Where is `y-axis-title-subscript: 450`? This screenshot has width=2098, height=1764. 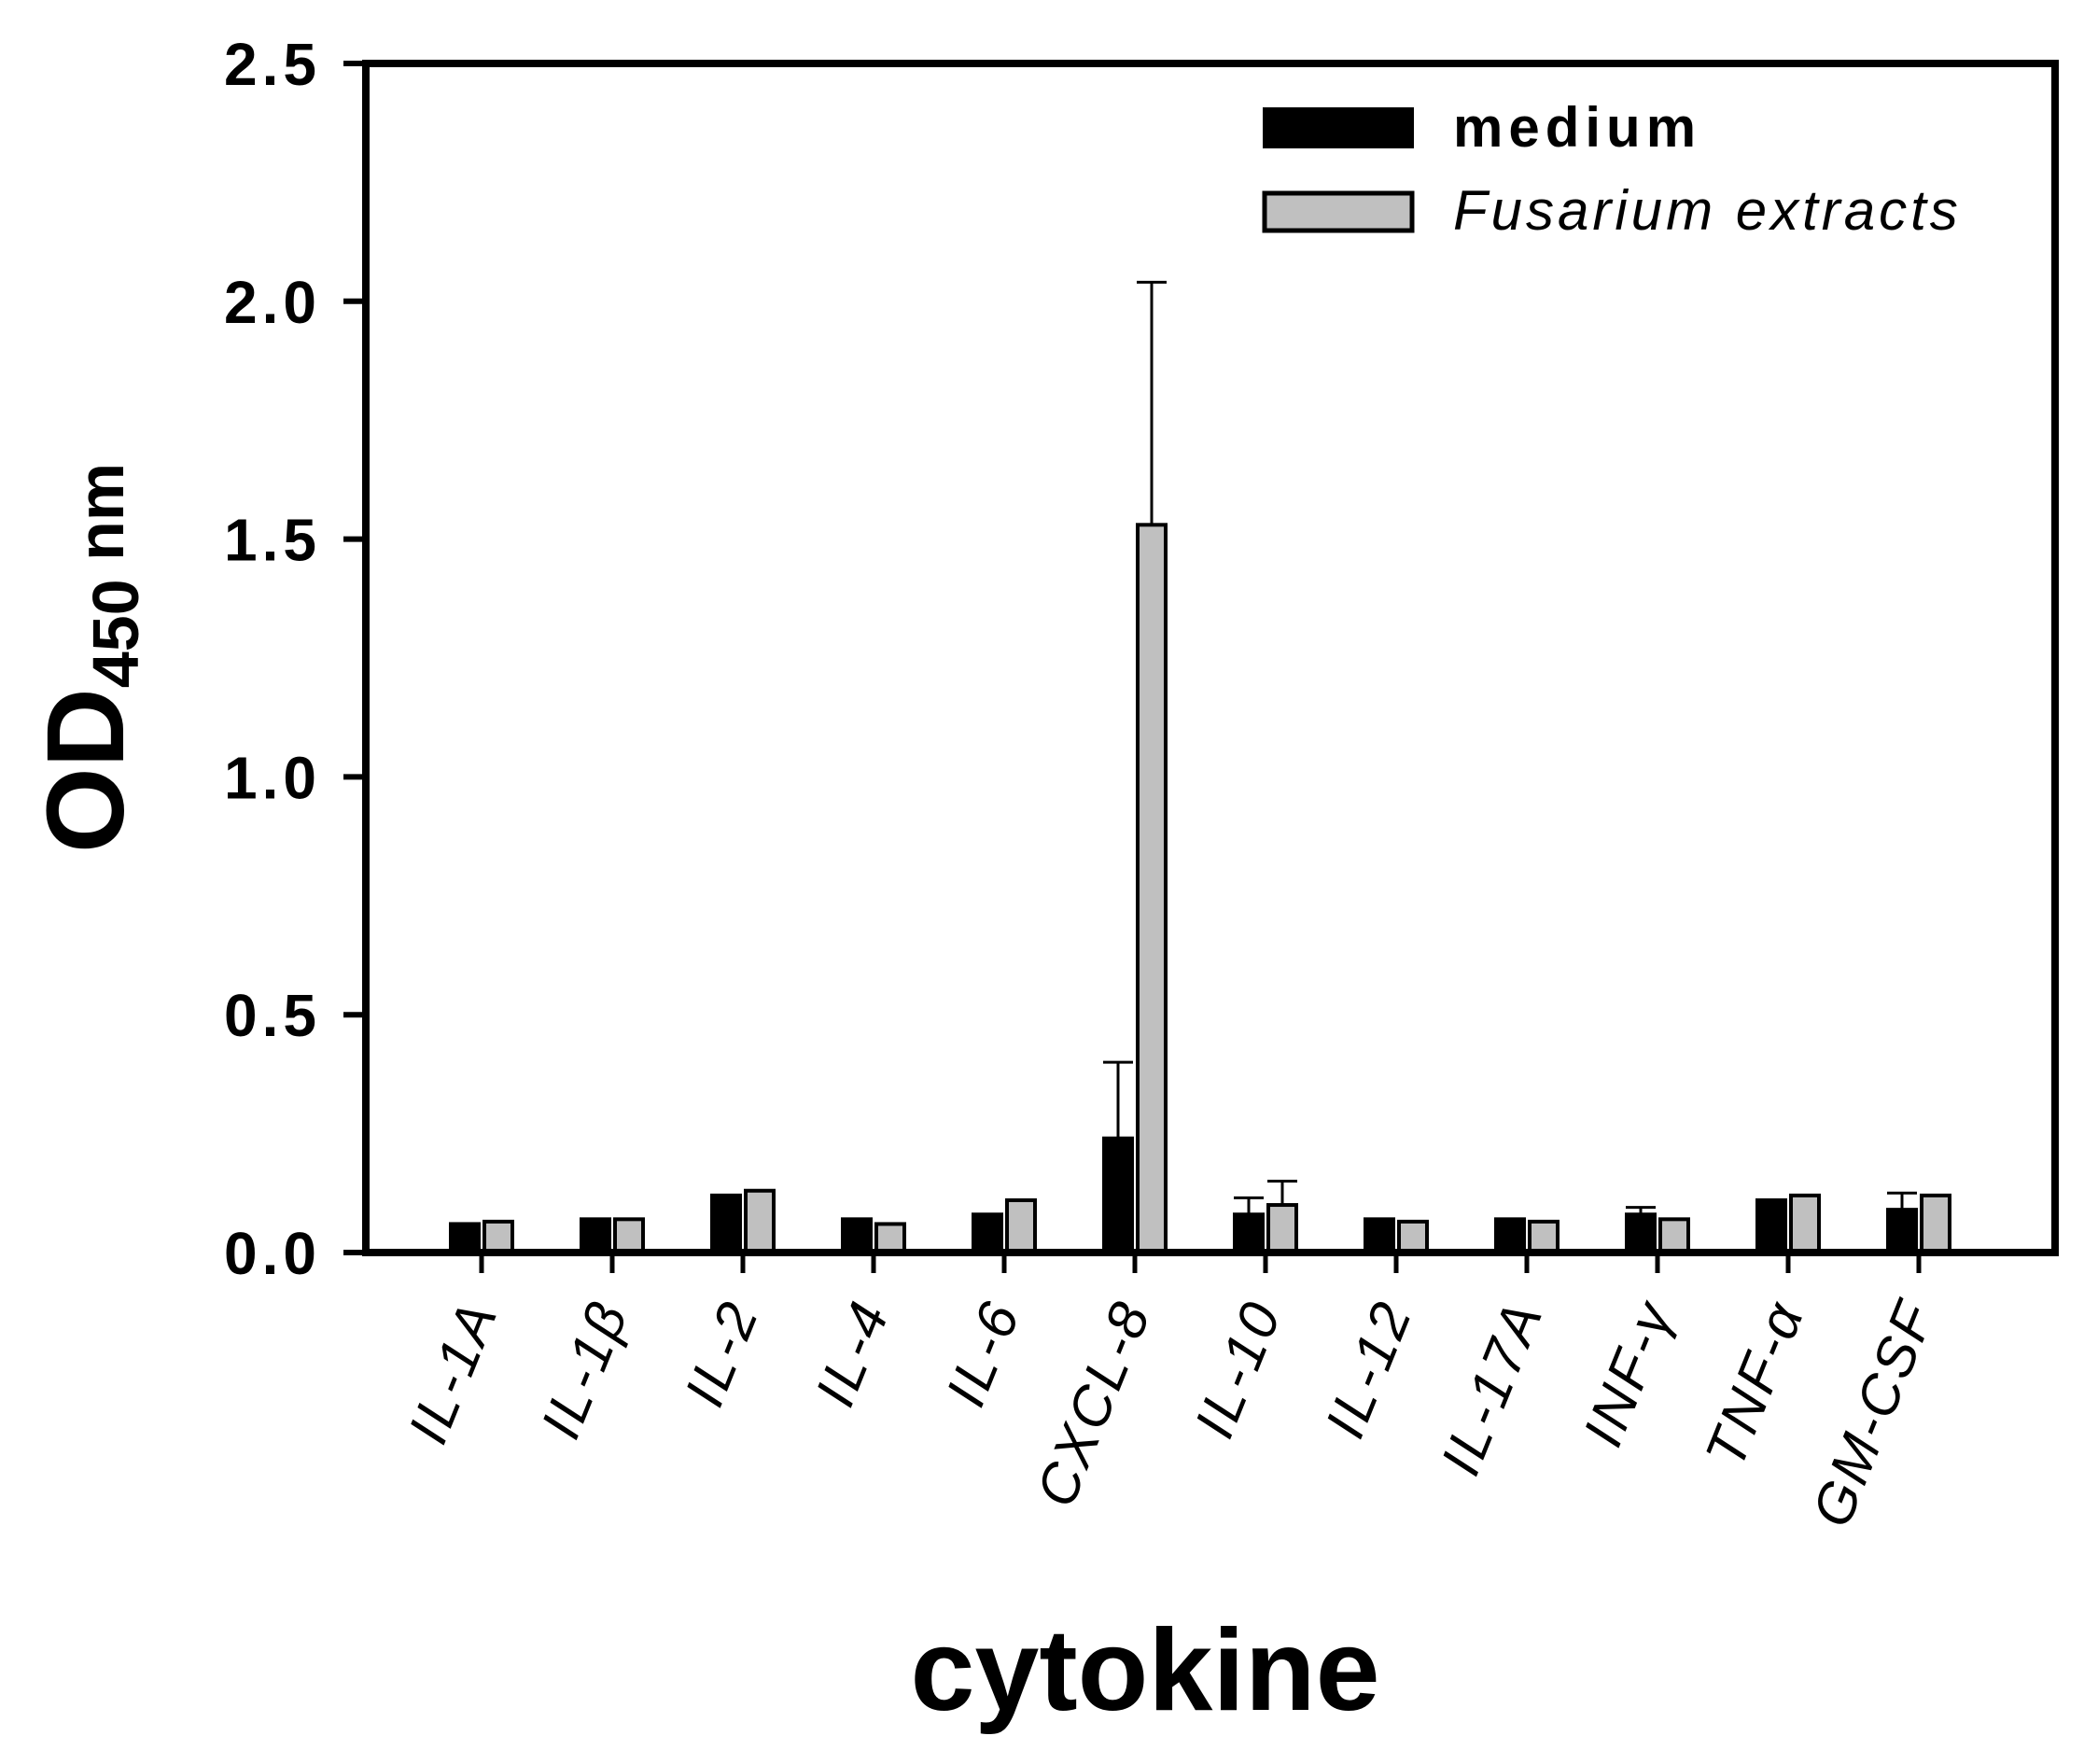 y-axis-title-subscript: 450 is located at coordinates (116, 633).